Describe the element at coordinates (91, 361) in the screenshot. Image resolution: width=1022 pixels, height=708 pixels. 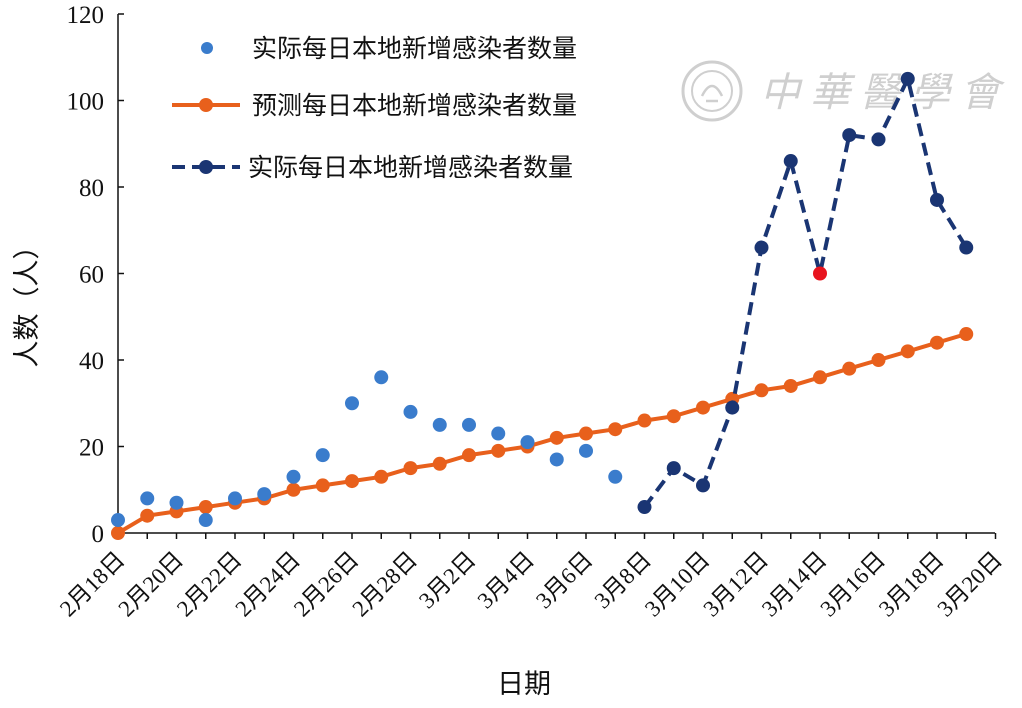
I see `y-tick-label: 40` at that location.